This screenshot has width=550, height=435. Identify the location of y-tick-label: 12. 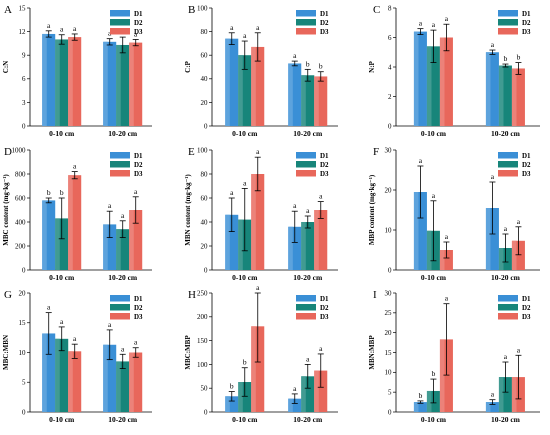
(23, 32).